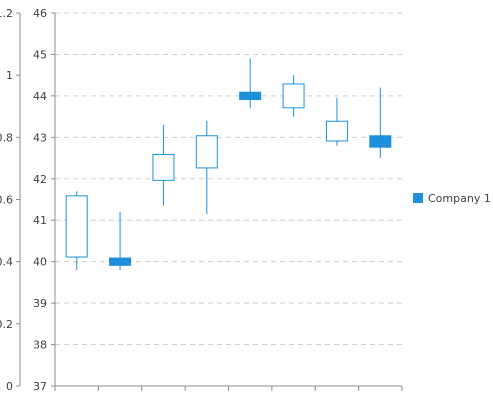 The height and width of the screenshot is (410, 493). Describe the element at coordinates (6, 137) in the screenshot. I see `secondary-y-tick-label: 0.8` at that location.